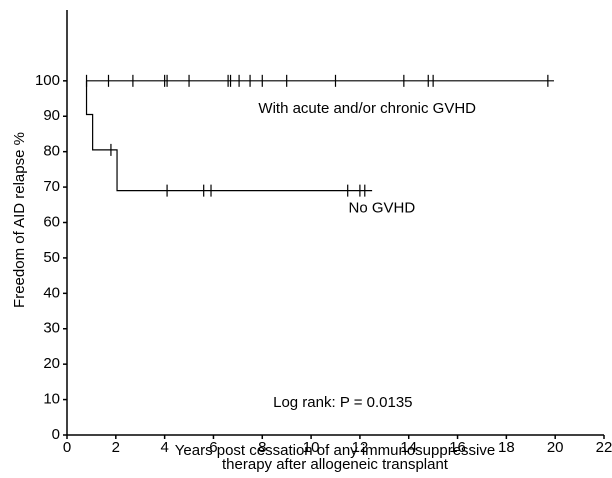 The height and width of the screenshot is (478, 612). I want to click on x-tick-label: 2, so click(116, 447).